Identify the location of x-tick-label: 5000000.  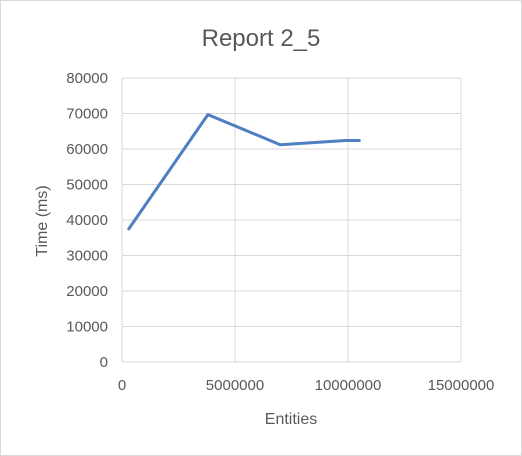
(235, 385).